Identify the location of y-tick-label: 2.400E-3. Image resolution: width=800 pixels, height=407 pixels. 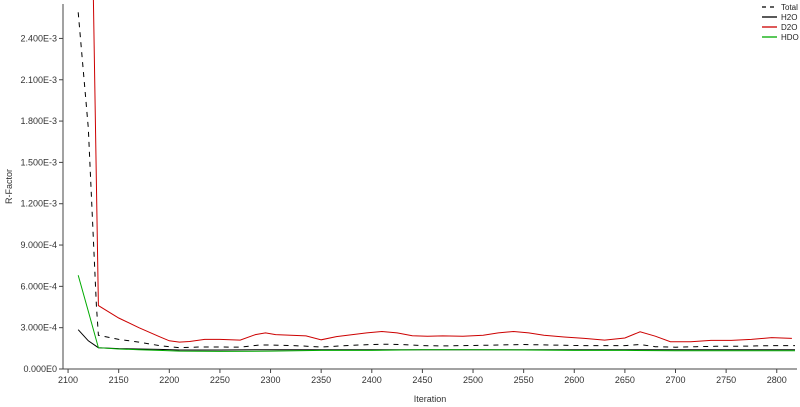
(38, 38).